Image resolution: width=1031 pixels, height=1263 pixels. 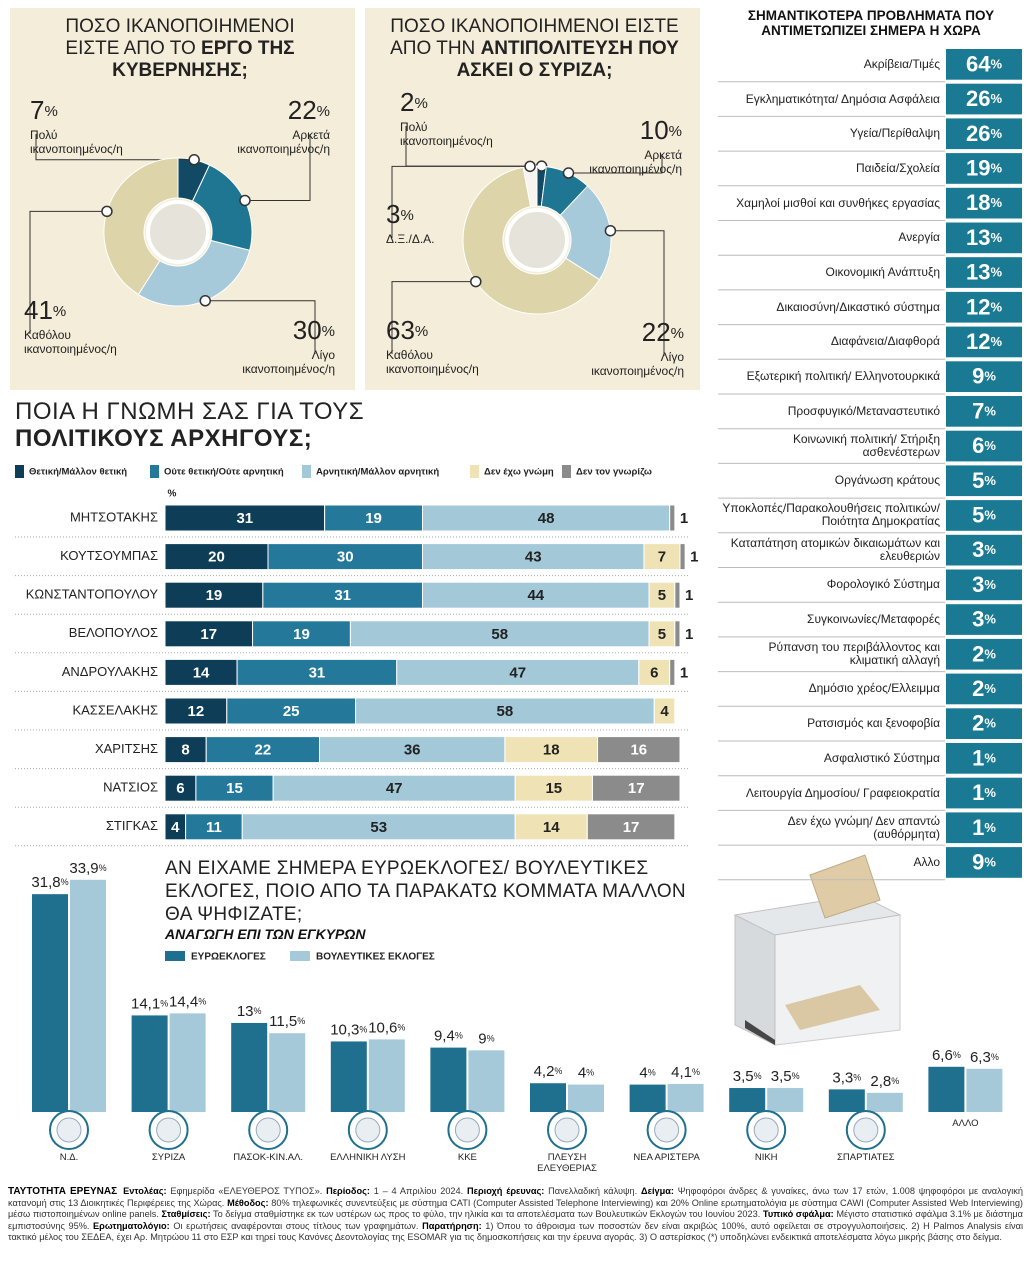 I want to click on value-label: 25, so click(x=291, y=711).